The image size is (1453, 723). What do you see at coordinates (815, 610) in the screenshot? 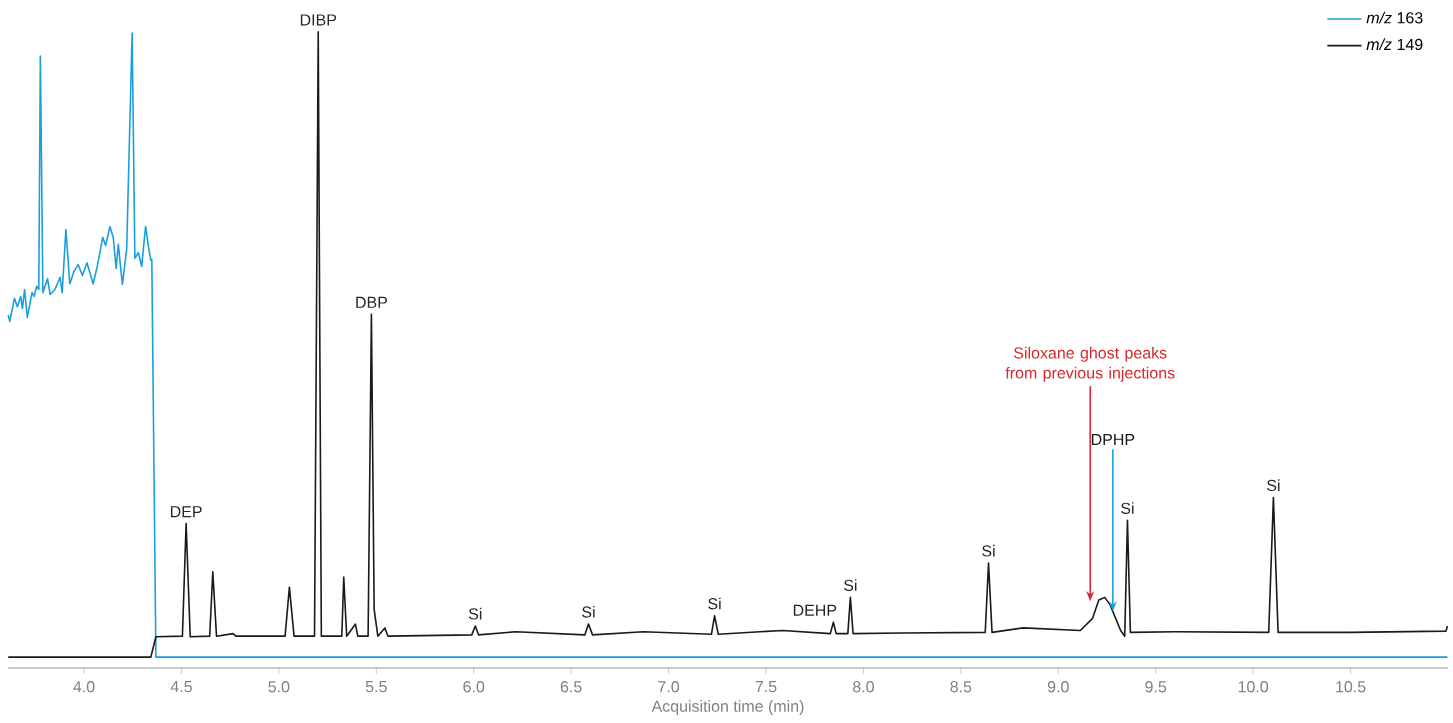
I see `annotation: DEHP` at bounding box center [815, 610].